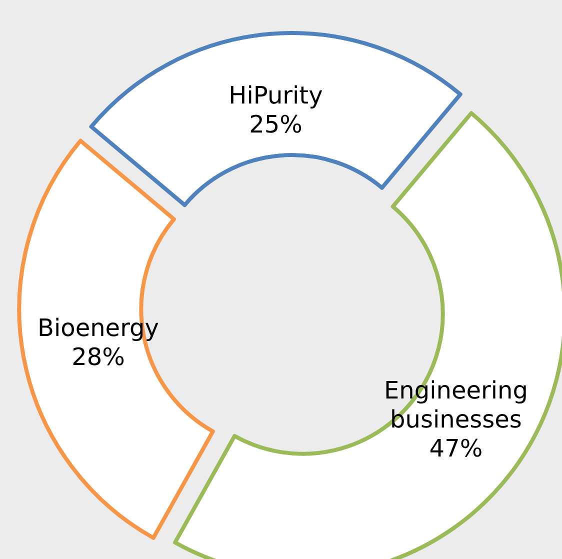 This screenshot has width=562, height=559. What do you see at coordinates (456, 448) in the screenshot?
I see `data-label: 47%` at bounding box center [456, 448].